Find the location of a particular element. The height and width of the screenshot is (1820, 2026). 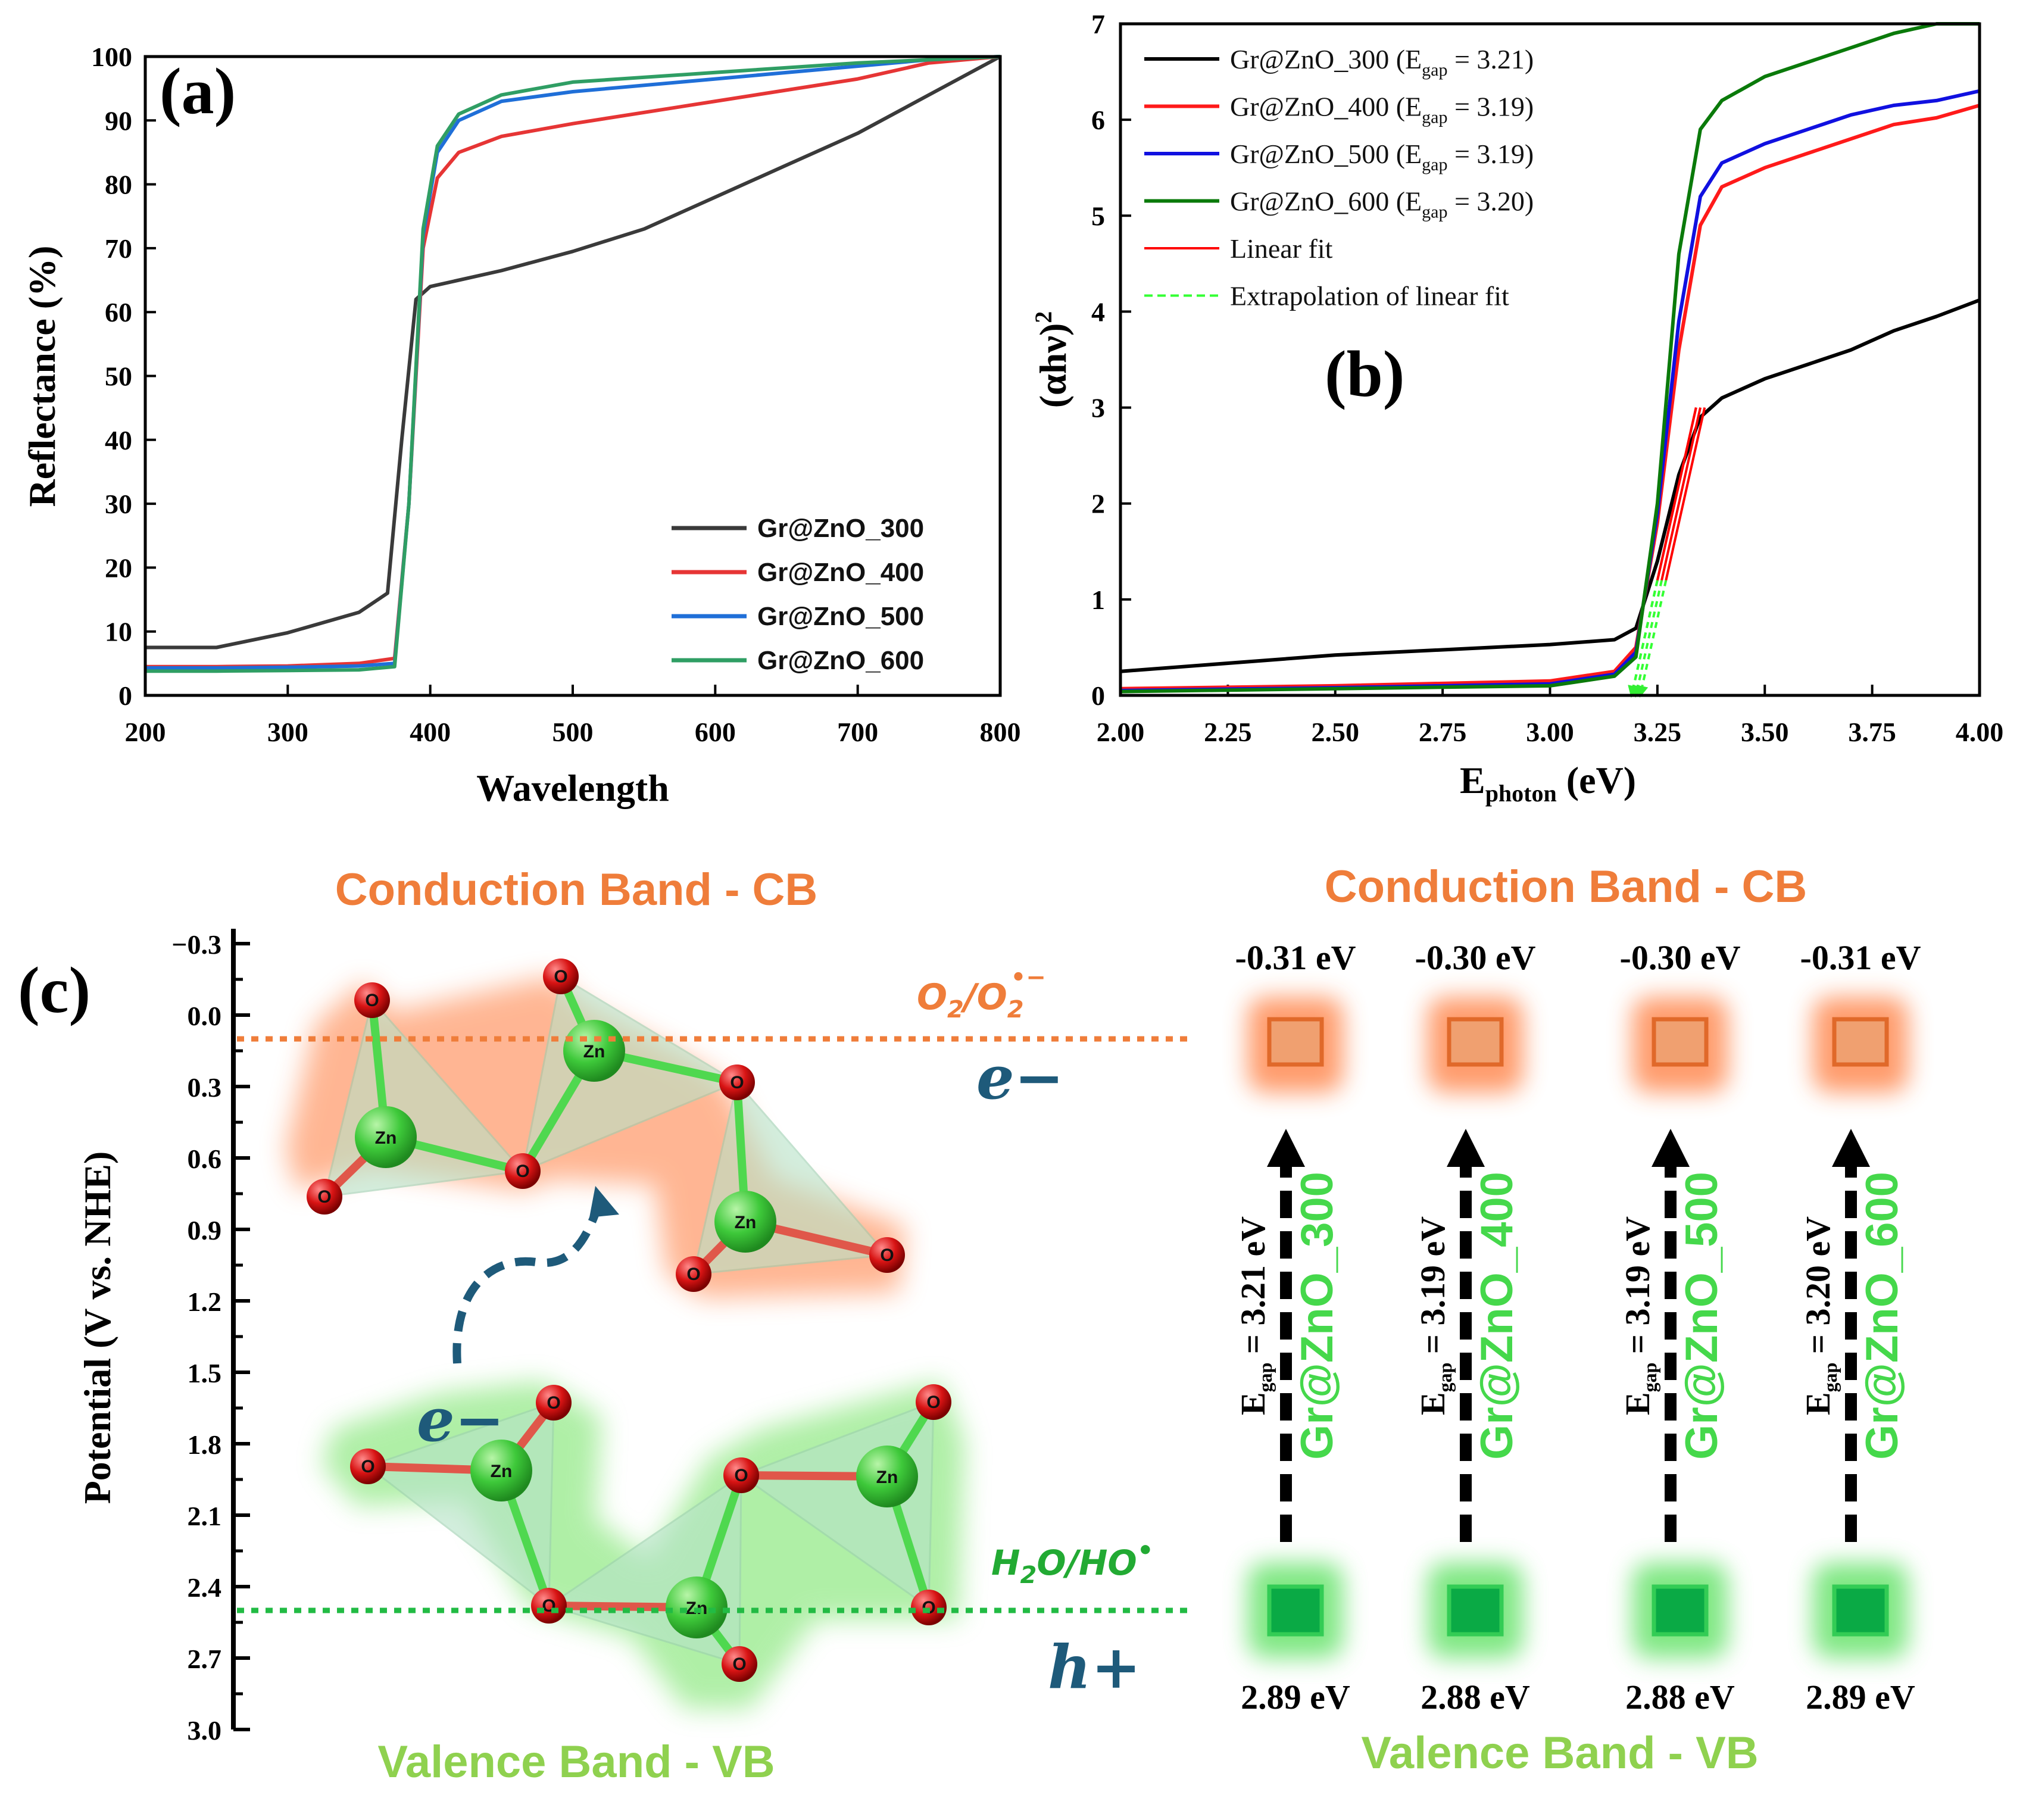

potential-axis-label: Potential (V vs. NHE) is located at coordinates (97, 1327).